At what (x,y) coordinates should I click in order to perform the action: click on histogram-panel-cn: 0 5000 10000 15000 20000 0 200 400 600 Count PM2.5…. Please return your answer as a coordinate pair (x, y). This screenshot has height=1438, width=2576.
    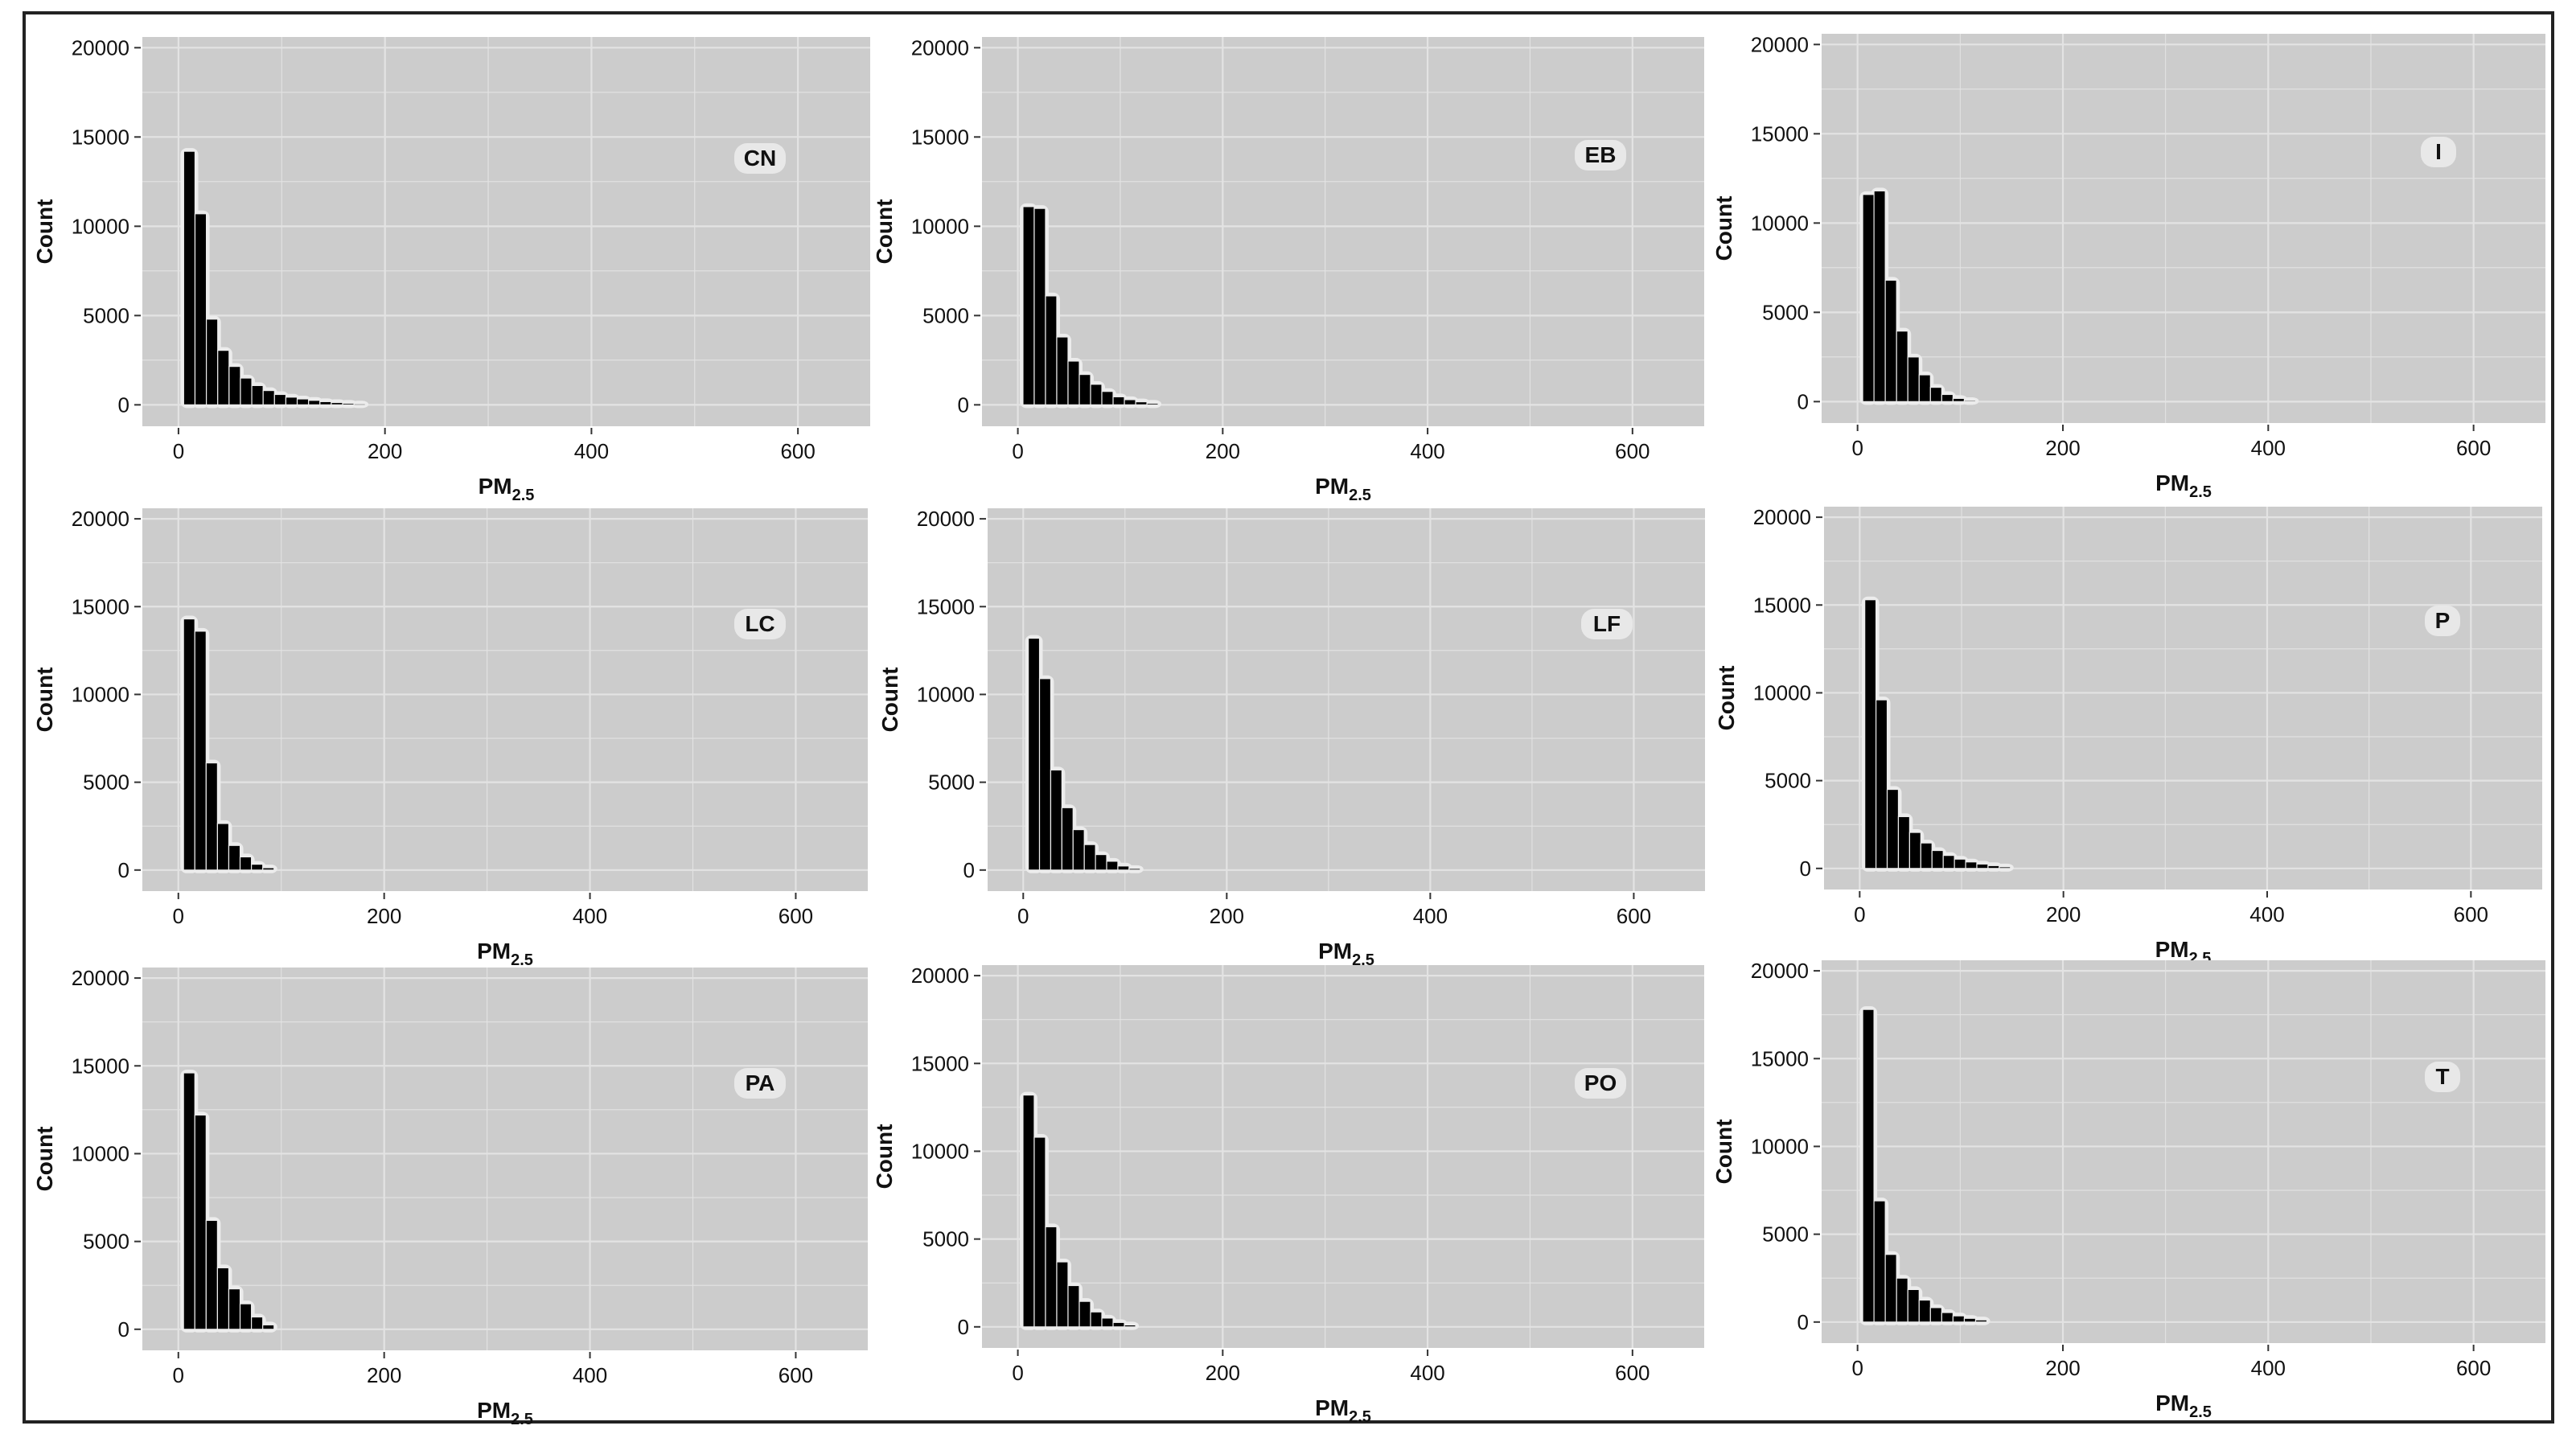
    Looking at the image, I should click on (451, 269).